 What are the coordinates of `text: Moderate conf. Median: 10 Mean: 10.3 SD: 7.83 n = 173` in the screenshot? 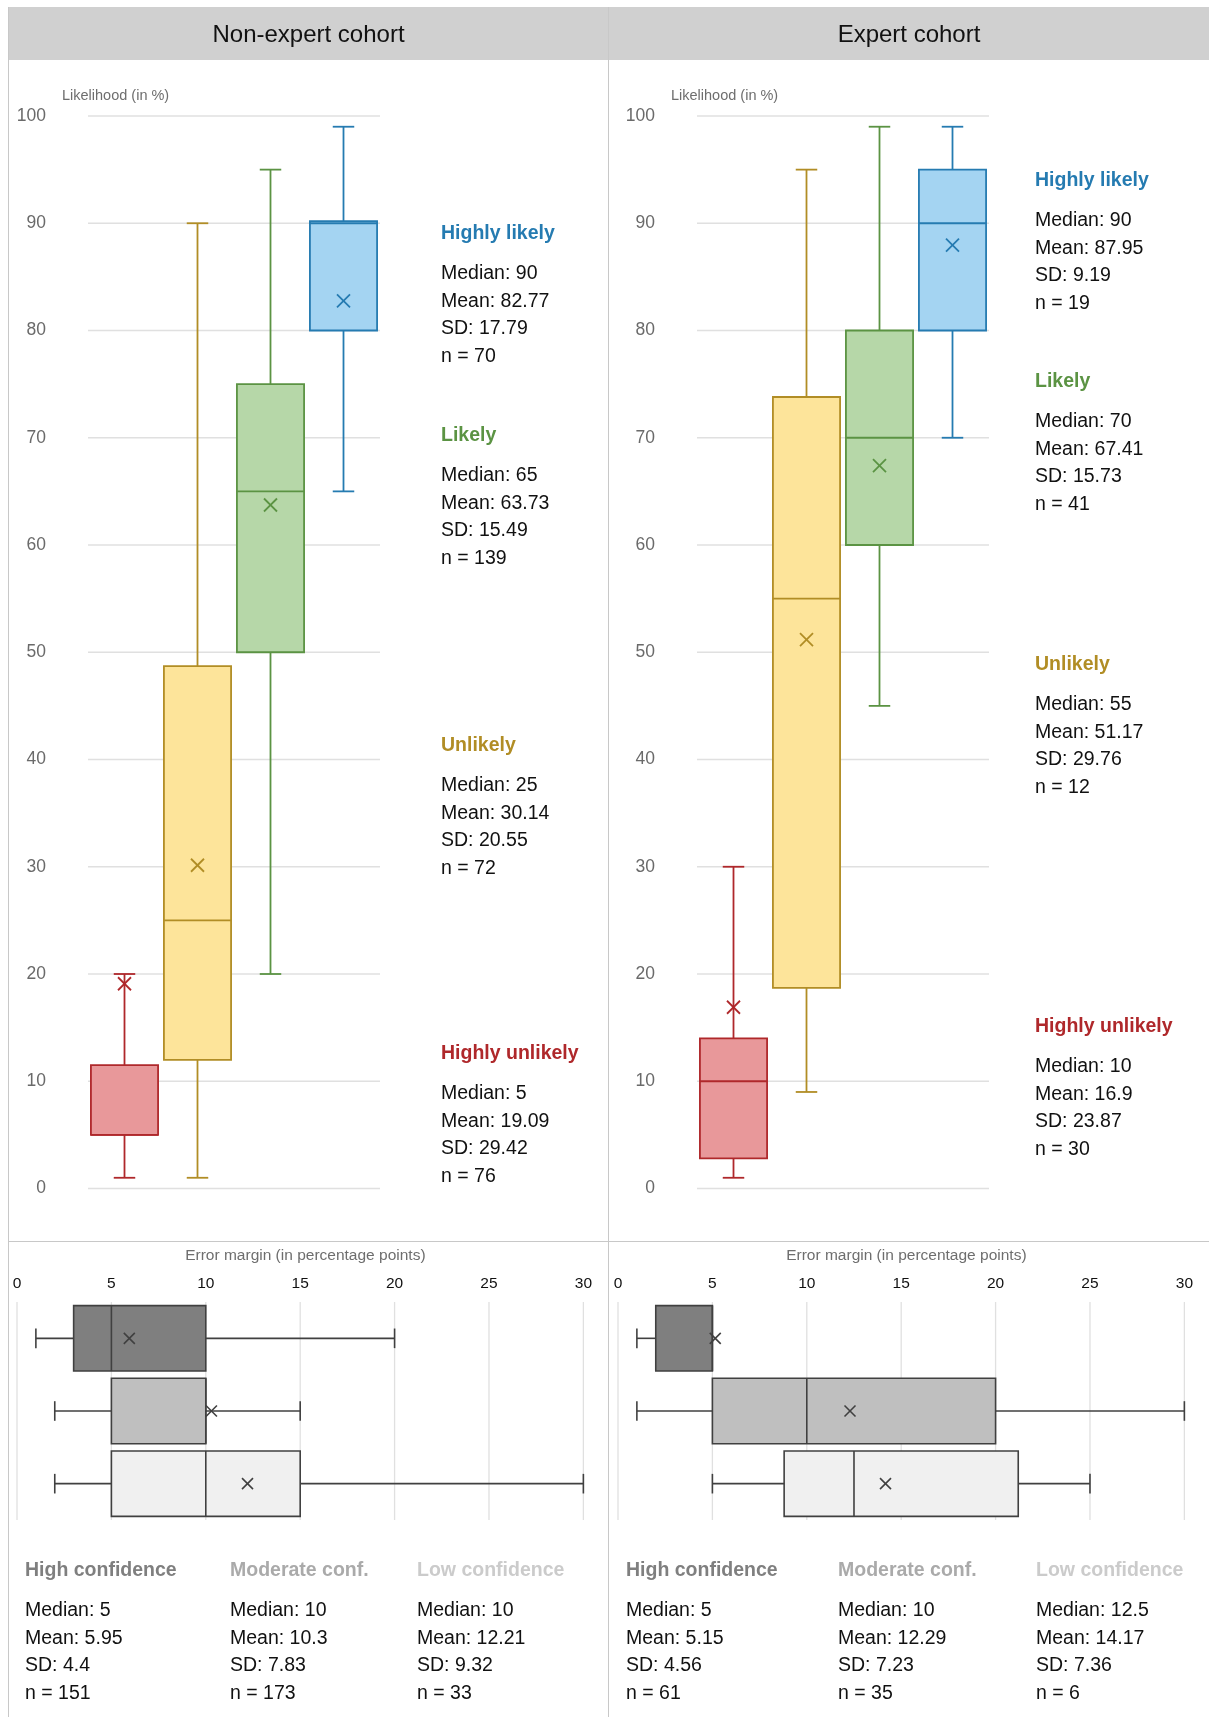 It's located at (299, 1631).